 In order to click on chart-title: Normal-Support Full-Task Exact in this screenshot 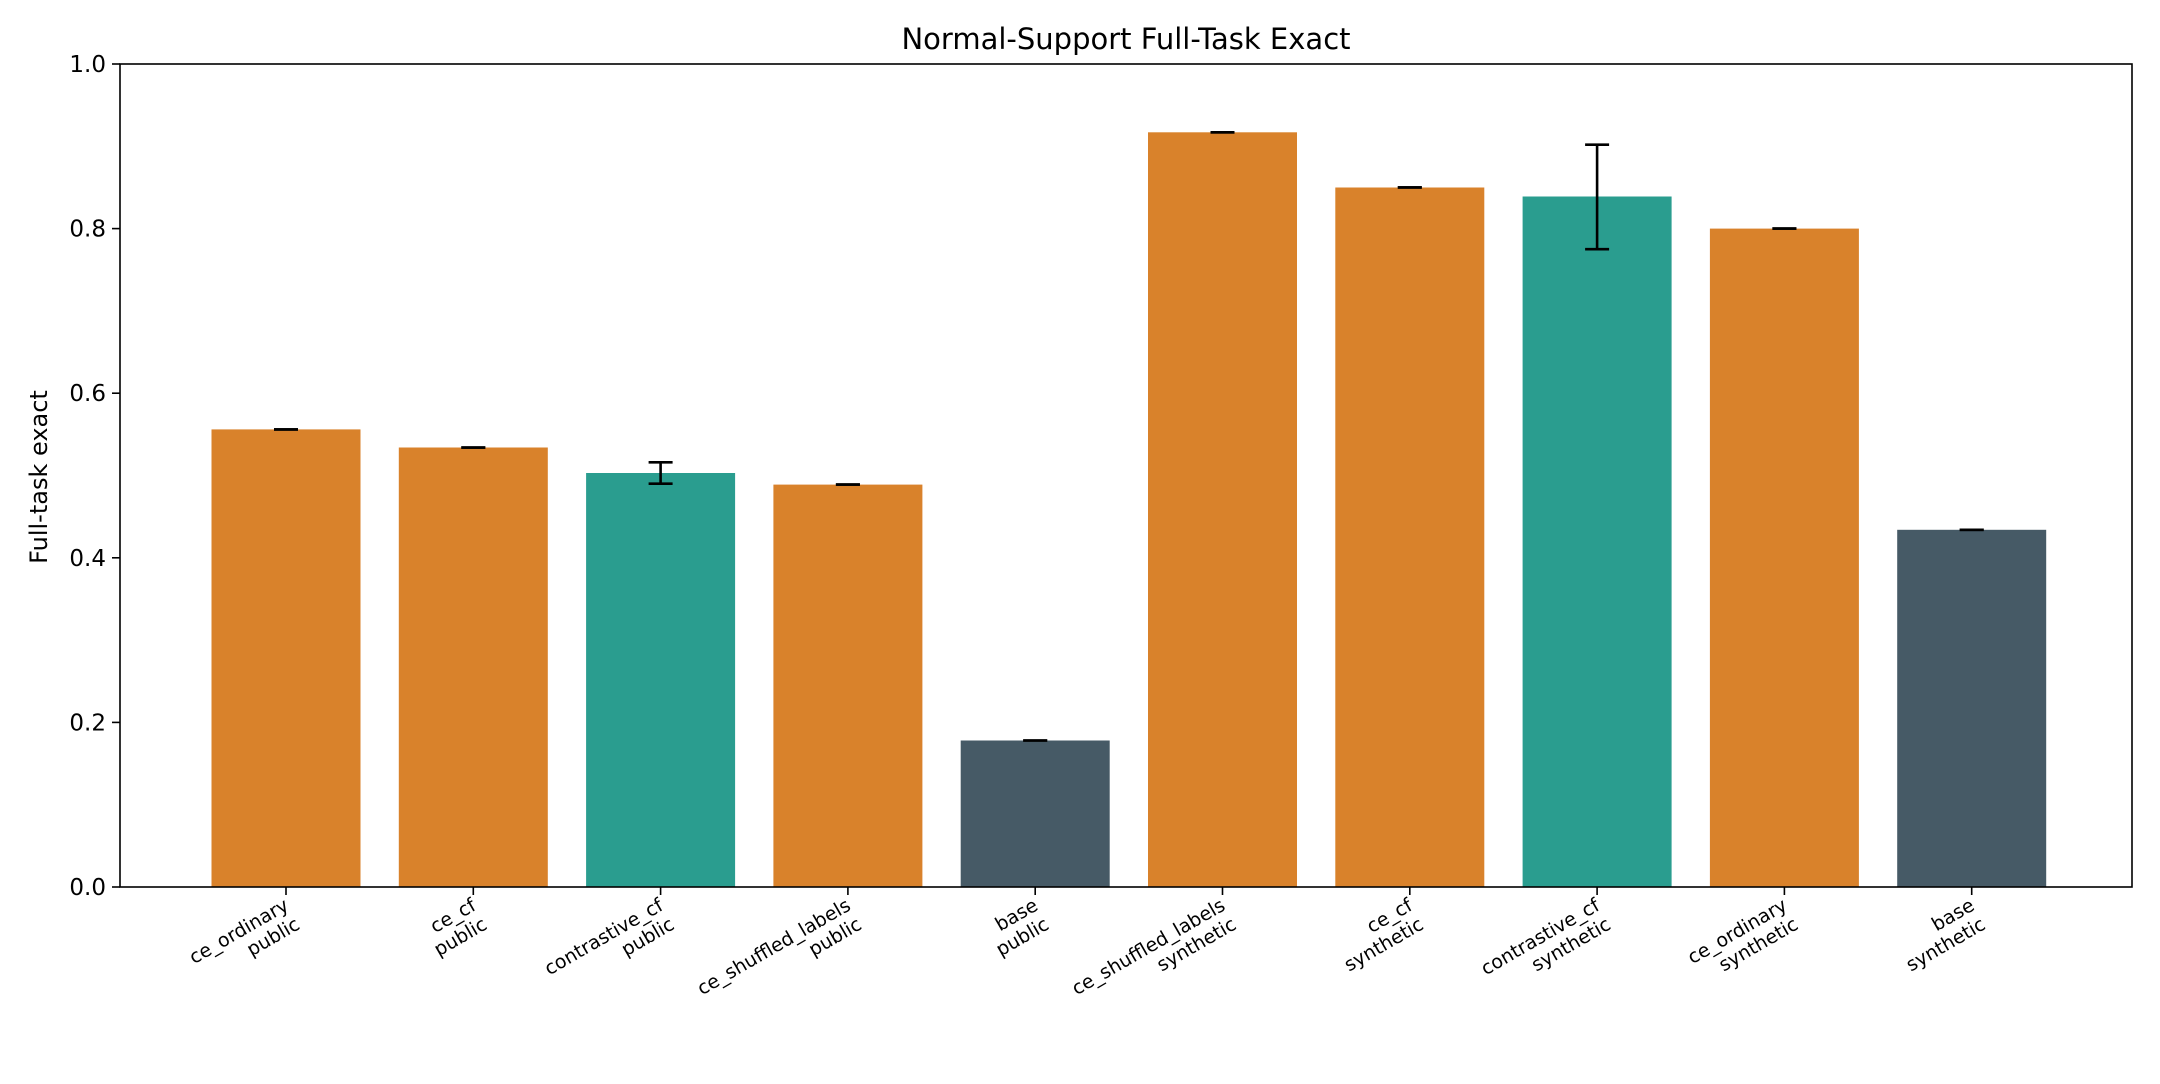, I will do `click(1125, 39)`.